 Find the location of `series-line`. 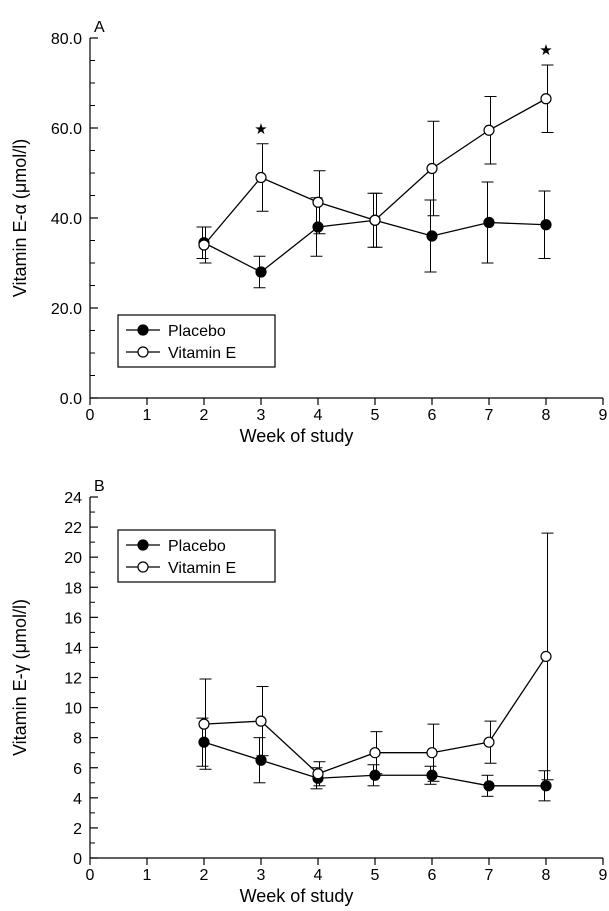

series-line is located at coordinates (375, 246).